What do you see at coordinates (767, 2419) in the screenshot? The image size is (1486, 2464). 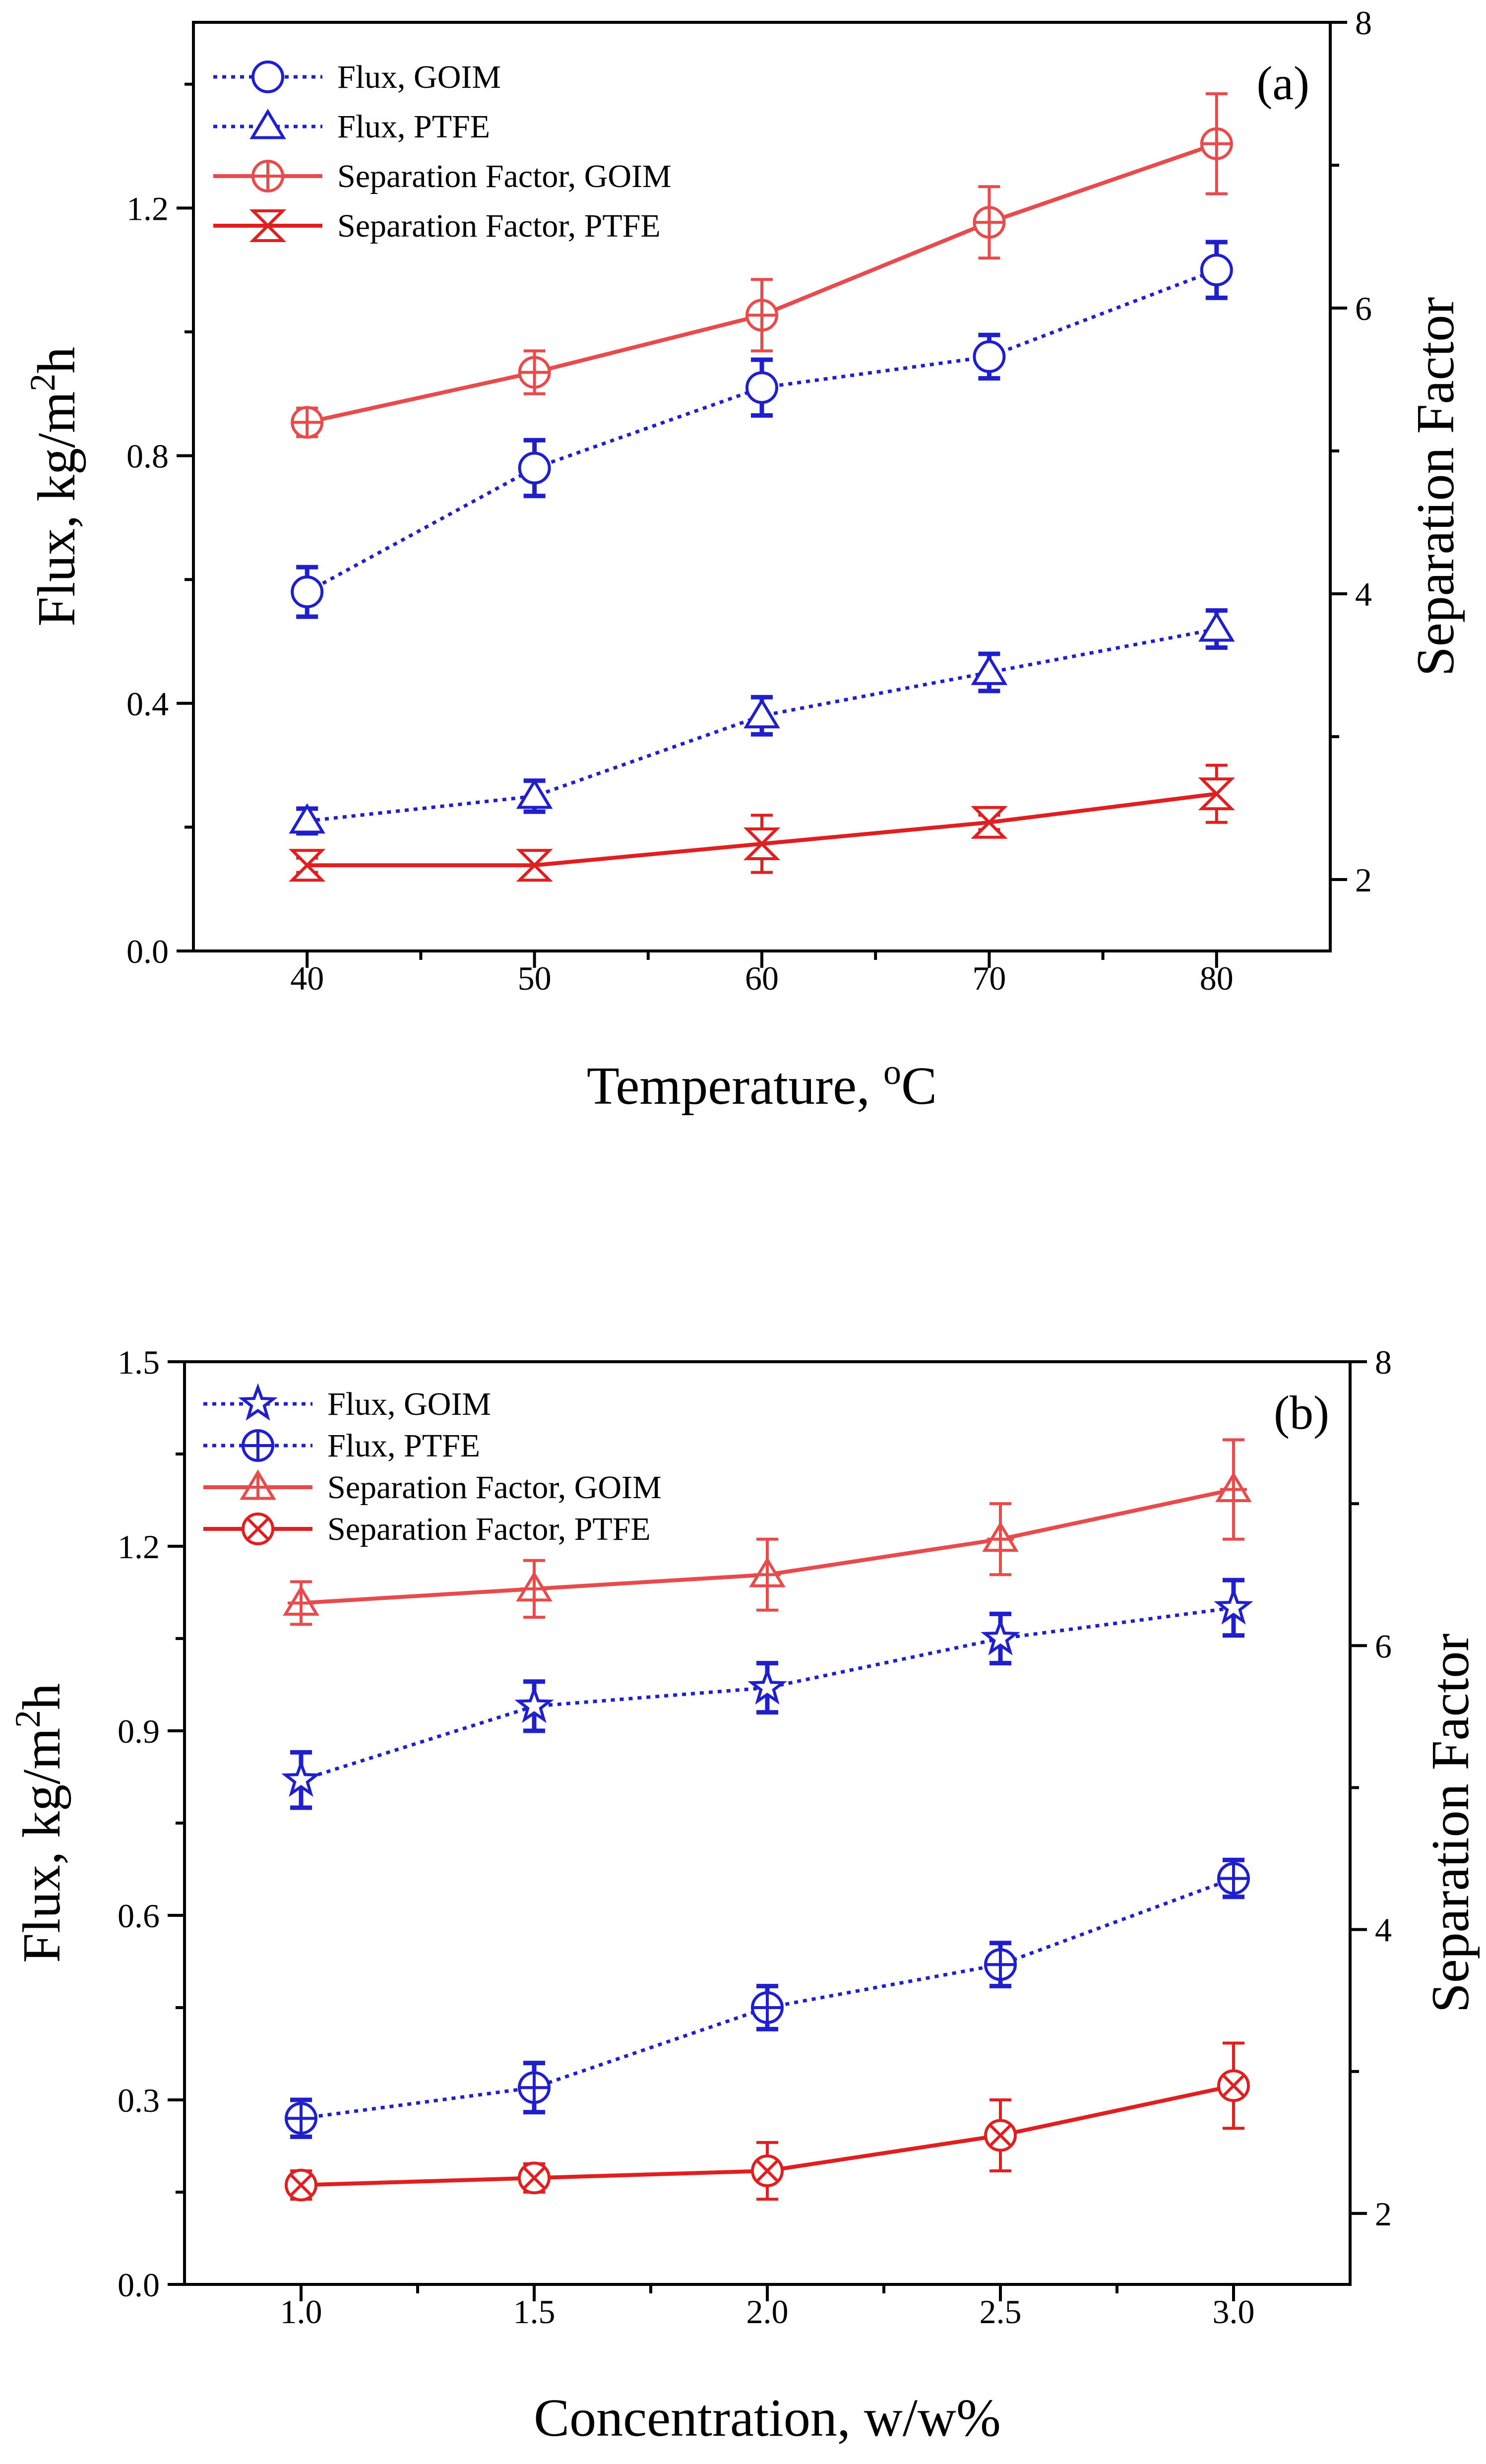 I see `x-axis-title: Concentration, w/w%` at bounding box center [767, 2419].